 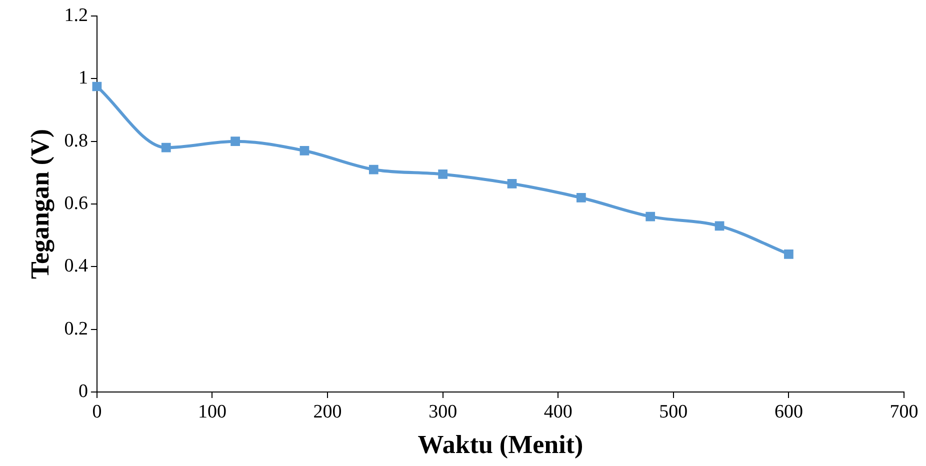 What do you see at coordinates (904, 411) in the screenshot?
I see `x-tick-label: 700` at bounding box center [904, 411].